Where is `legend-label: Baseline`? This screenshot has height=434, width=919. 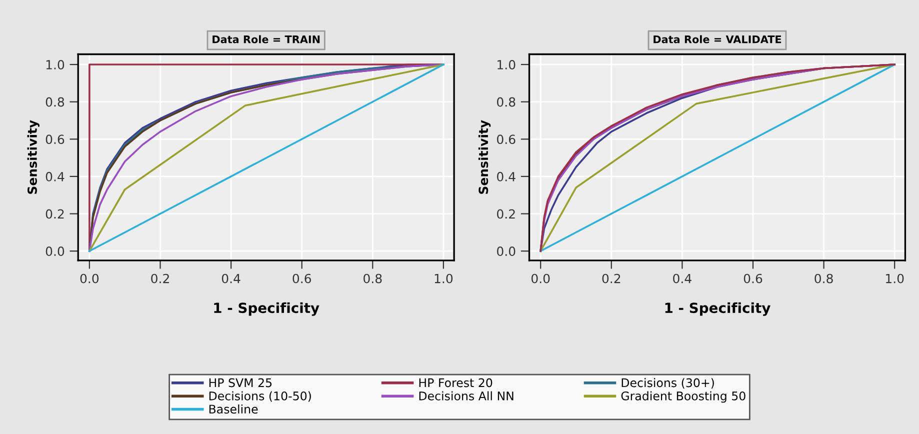
legend-label: Baseline is located at coordinates (233, 409).